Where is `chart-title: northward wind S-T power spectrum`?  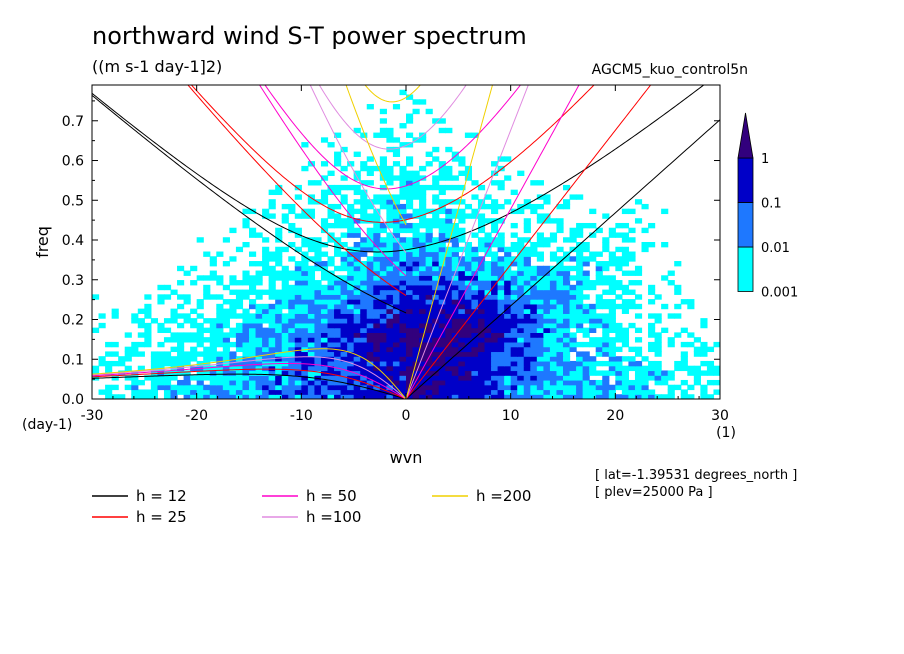
chart-title: northward wind S-T power spectrum is located at coordinates (309, 36).